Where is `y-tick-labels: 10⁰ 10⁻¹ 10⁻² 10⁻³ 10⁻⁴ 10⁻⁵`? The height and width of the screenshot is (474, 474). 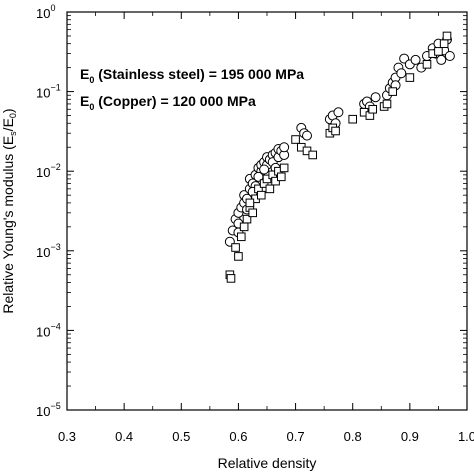 y-tick-labels: 10⁰ 10⁻¹ 10⁻² 10⁻³ 10⁻⁴ 10⁻⁵ is located at coordinates (48, 211).